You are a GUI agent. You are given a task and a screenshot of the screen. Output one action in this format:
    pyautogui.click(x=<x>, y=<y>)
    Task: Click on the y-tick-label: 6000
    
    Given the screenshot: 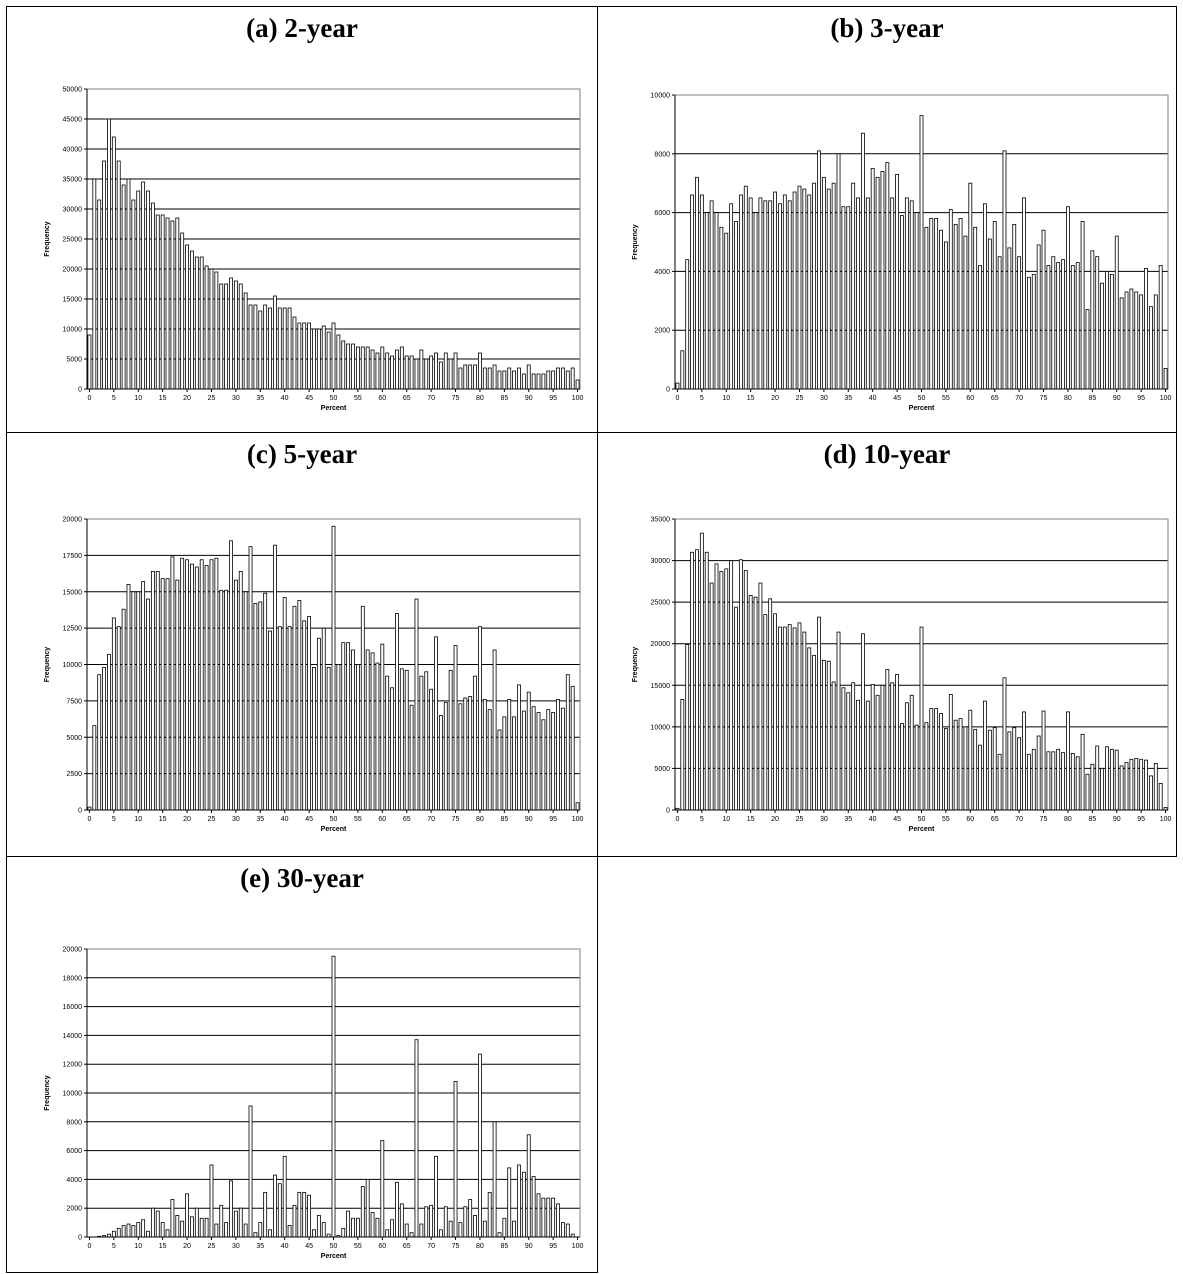 What is the action you would take?
    pyautogui.click(x=74, y=1151)
    